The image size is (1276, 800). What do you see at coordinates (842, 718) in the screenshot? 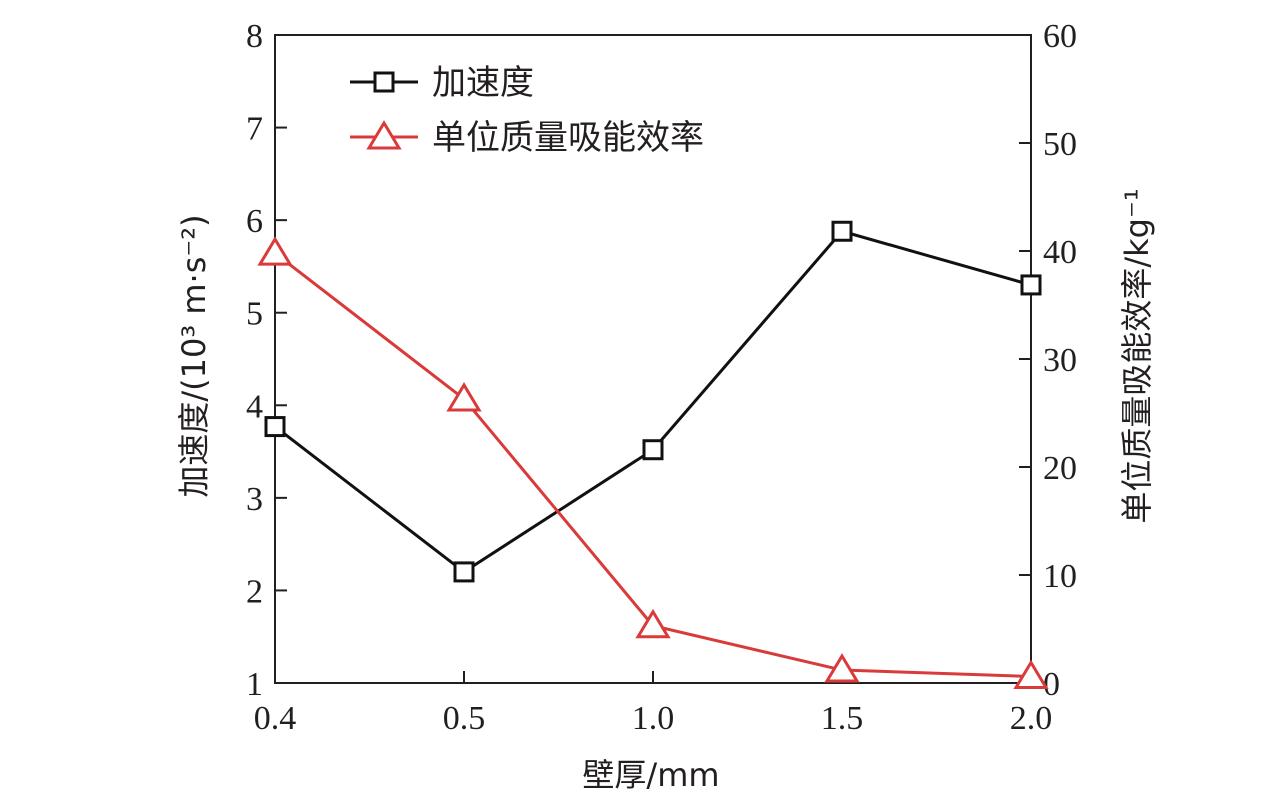
I see `x-tick-label: 1.5` at bounding box center [842, 718].